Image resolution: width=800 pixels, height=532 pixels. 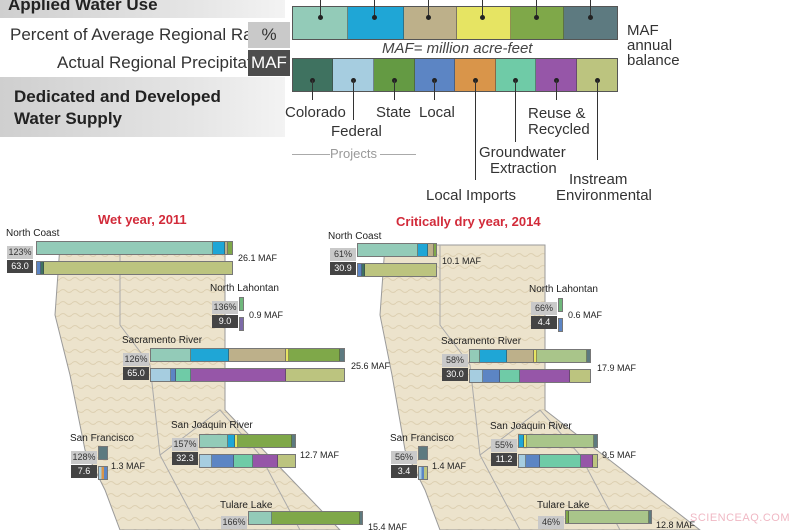 I want to click on label-colorado: Colorado, so click(x=315, y=112).